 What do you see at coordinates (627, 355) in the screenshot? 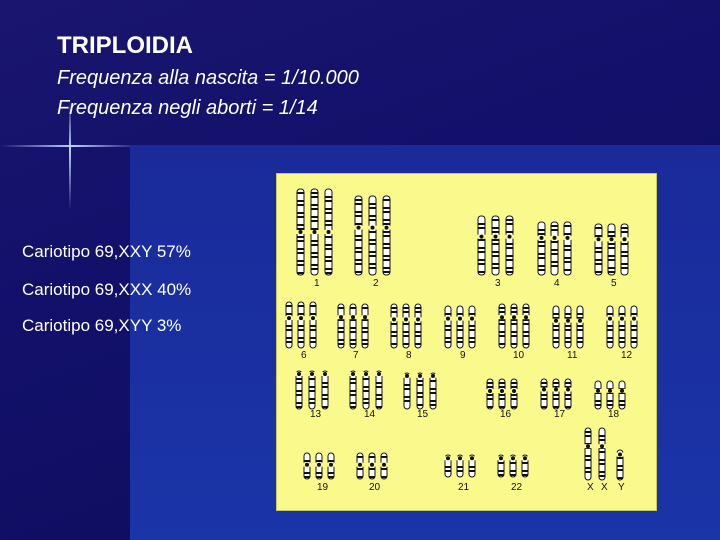
I see `label-chromosome-12: 12` at bounding box center [627, 355].